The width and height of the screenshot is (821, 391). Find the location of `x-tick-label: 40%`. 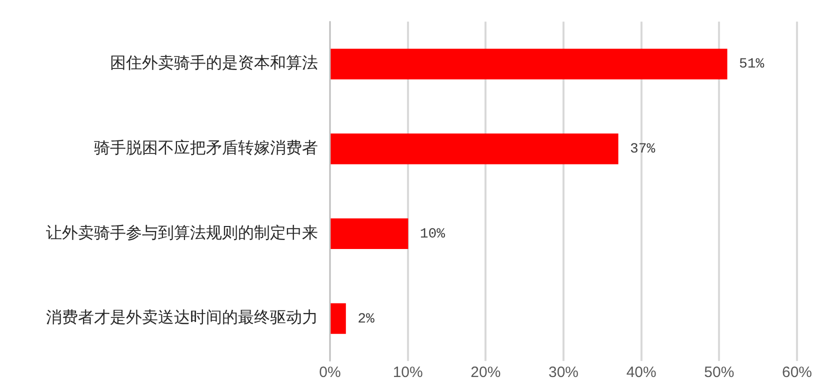

x-tick-label: 40% is located at coordinates (641, 373).